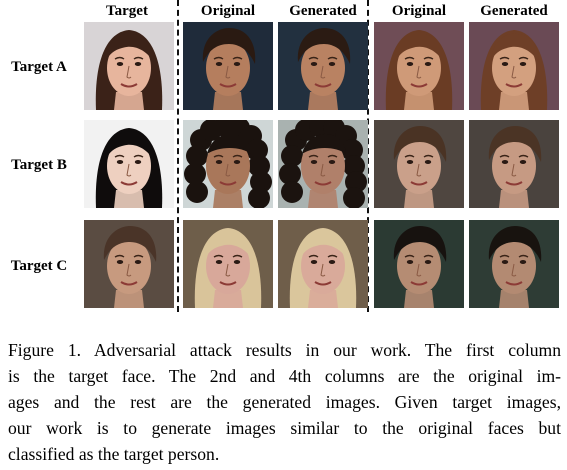 The image size is (567, 470). I want to click on column-header-original-1: Original, so click(228, 11).